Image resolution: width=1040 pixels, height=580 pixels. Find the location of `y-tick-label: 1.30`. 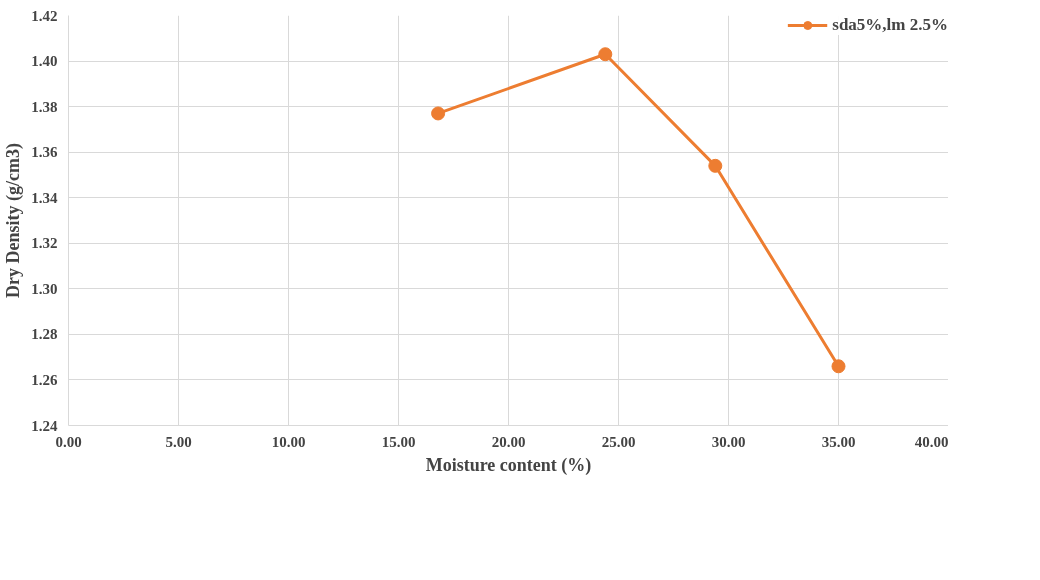

y-tick-label: 1.30 is located at coordinates (44, 288).